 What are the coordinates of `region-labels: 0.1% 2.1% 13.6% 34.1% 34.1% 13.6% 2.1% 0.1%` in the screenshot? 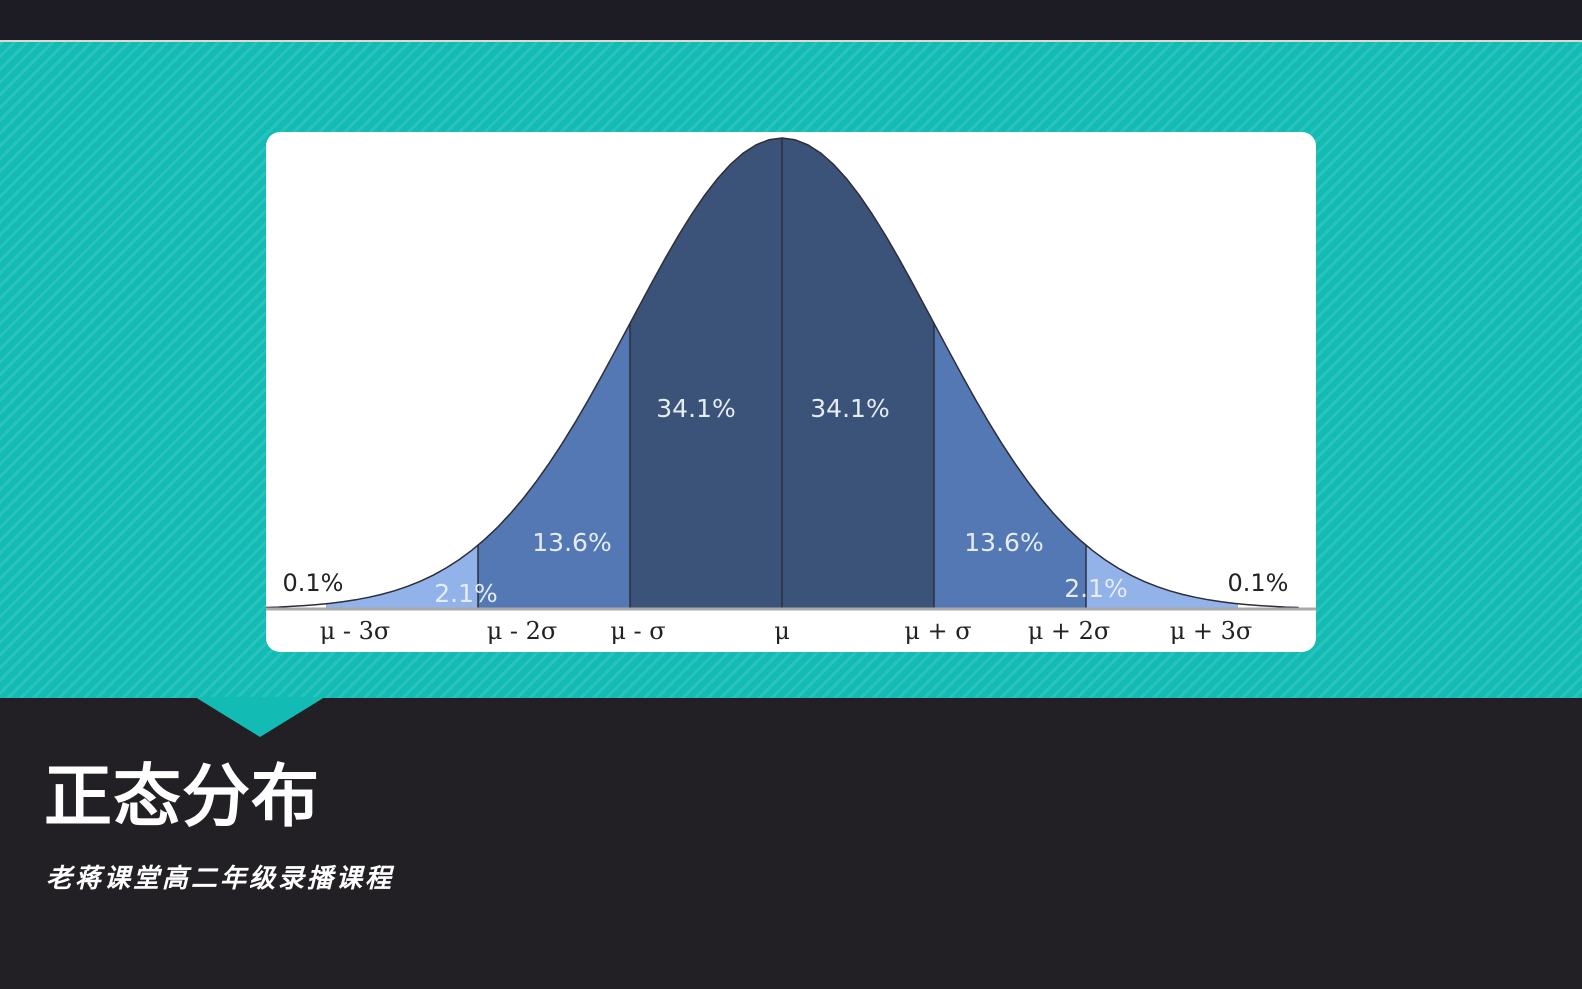 It's located at (786, 501).